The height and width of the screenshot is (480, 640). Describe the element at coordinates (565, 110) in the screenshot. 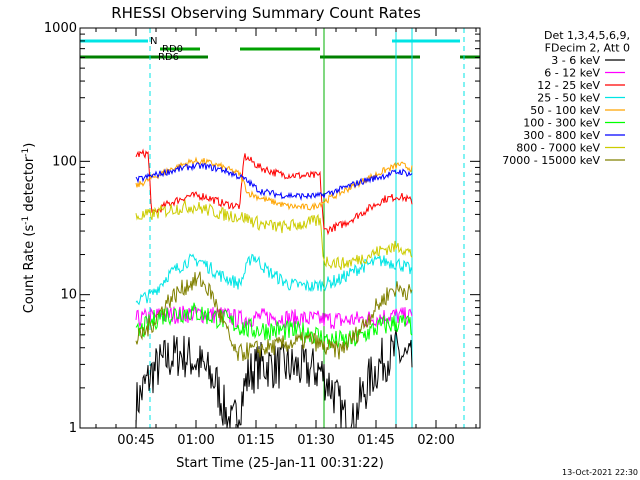

I see `legend-label-4: 50 - 100 keV` at that location.